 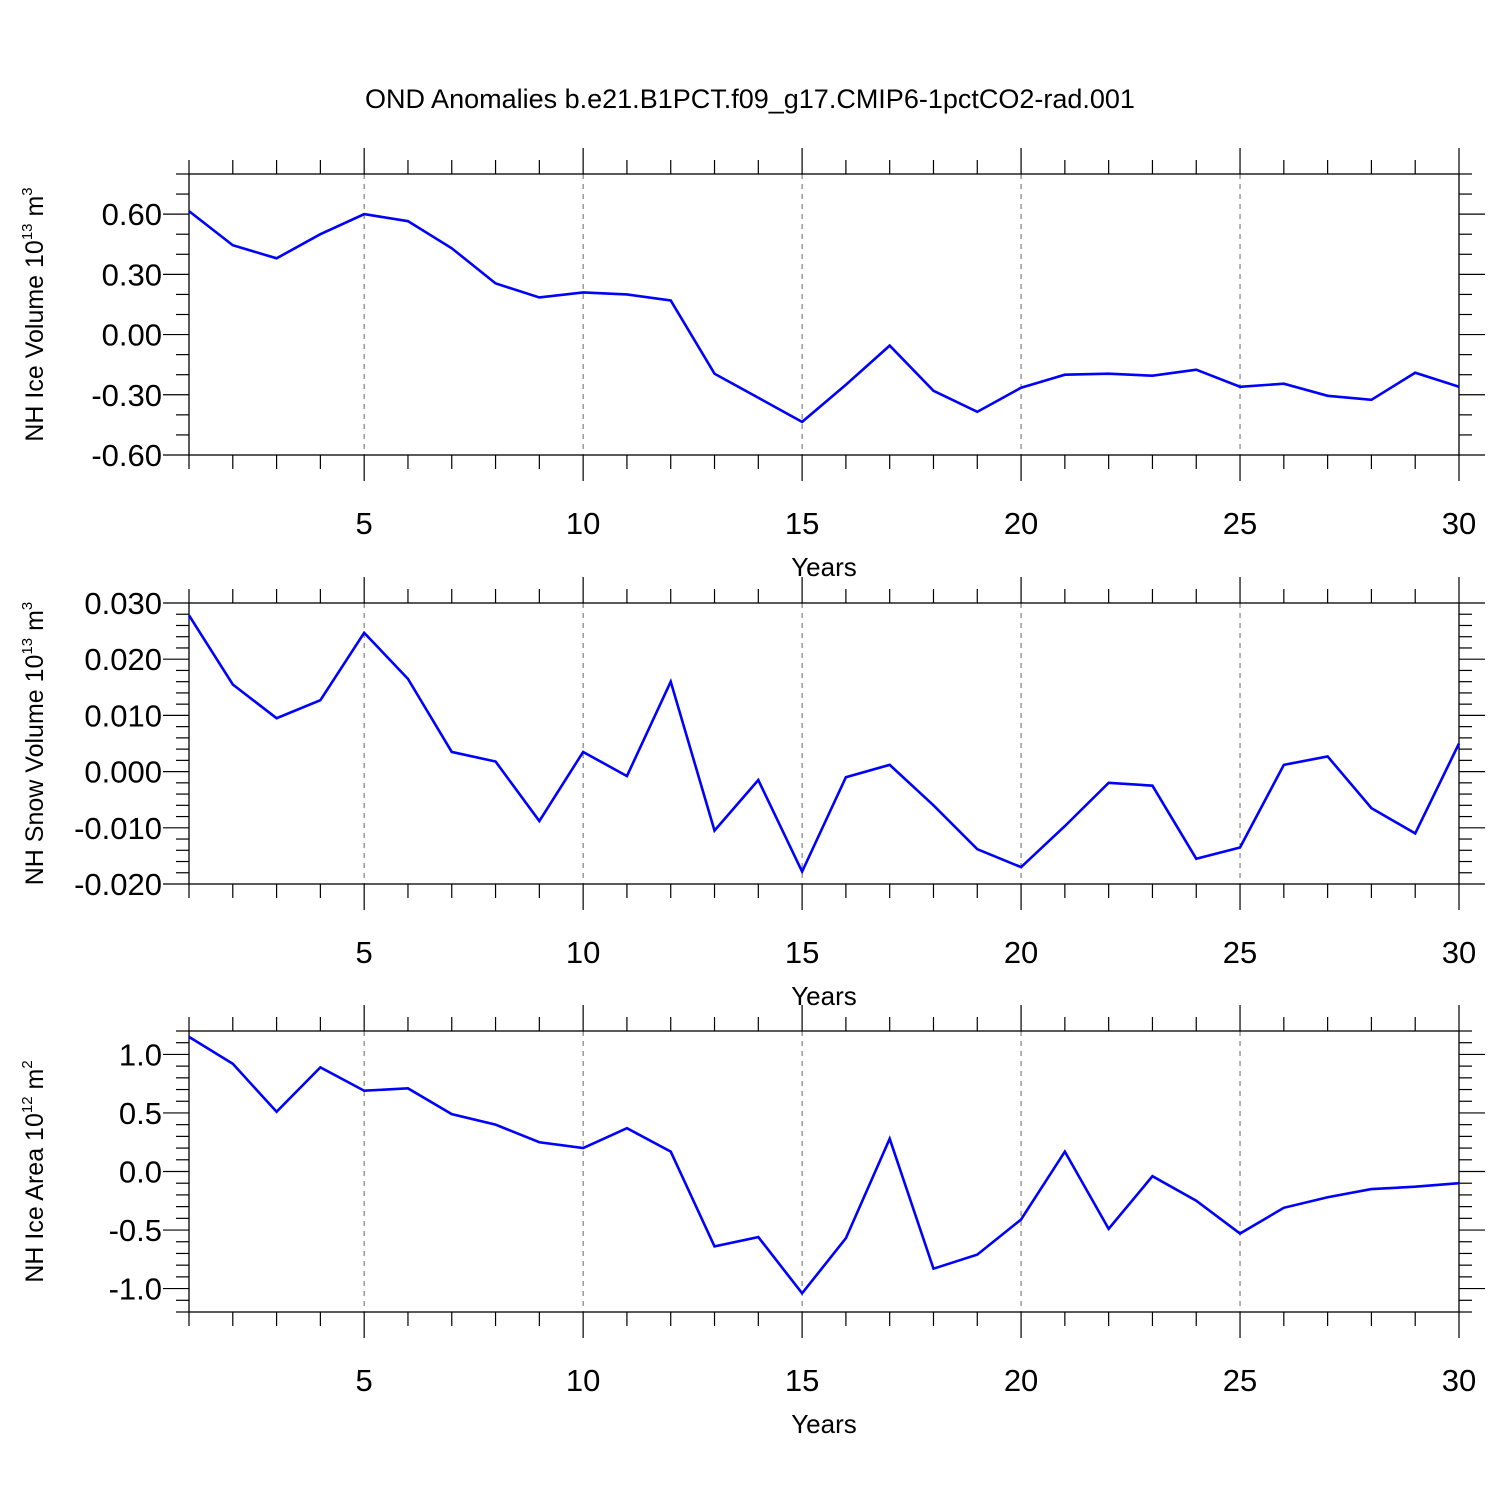 What do you see at coordinates (123, 603) in the screenshot?
I see `y-tick-label: 0.030` at bounding box center [123, 603].